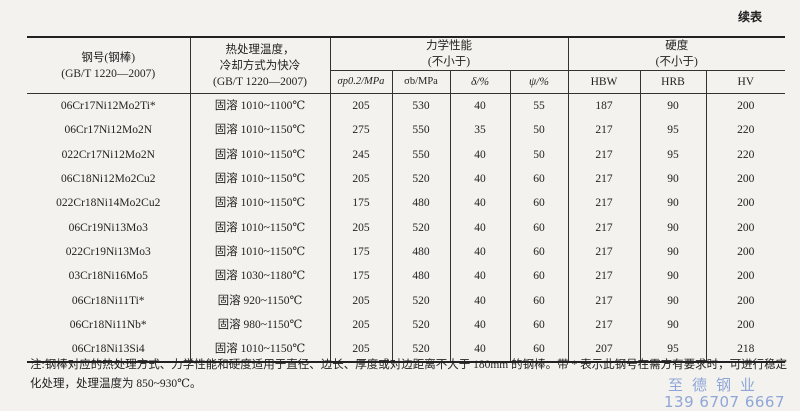  I want to click on cell-reduction: 55, so click(538, 106).